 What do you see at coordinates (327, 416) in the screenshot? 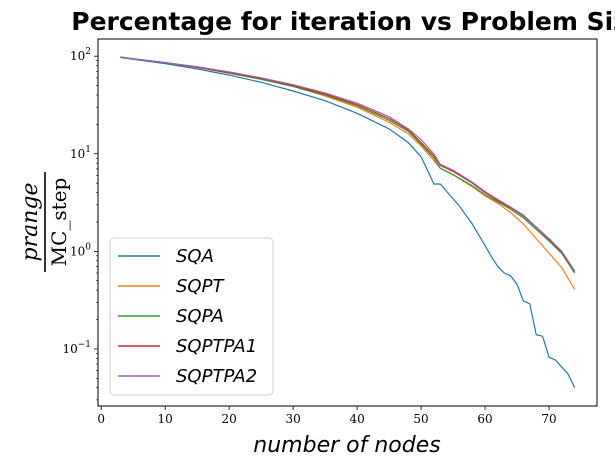
I see `x-axis: 0 10 20 30 40 50 60 70` at bounding box center [327, 416].